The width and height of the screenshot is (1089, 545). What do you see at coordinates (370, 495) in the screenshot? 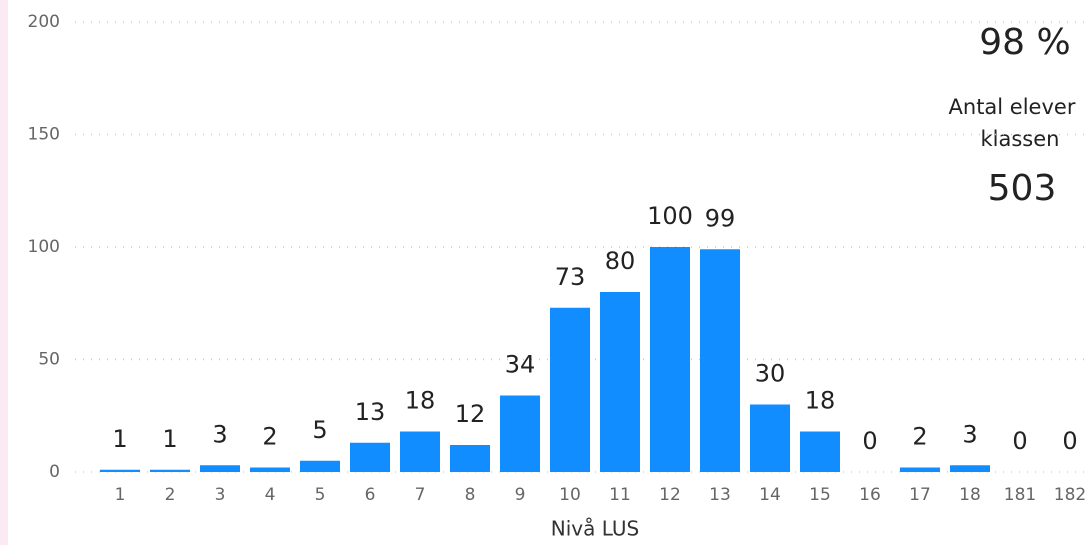
I see `x-tick-label: 6` at bounding box center [370, 495].